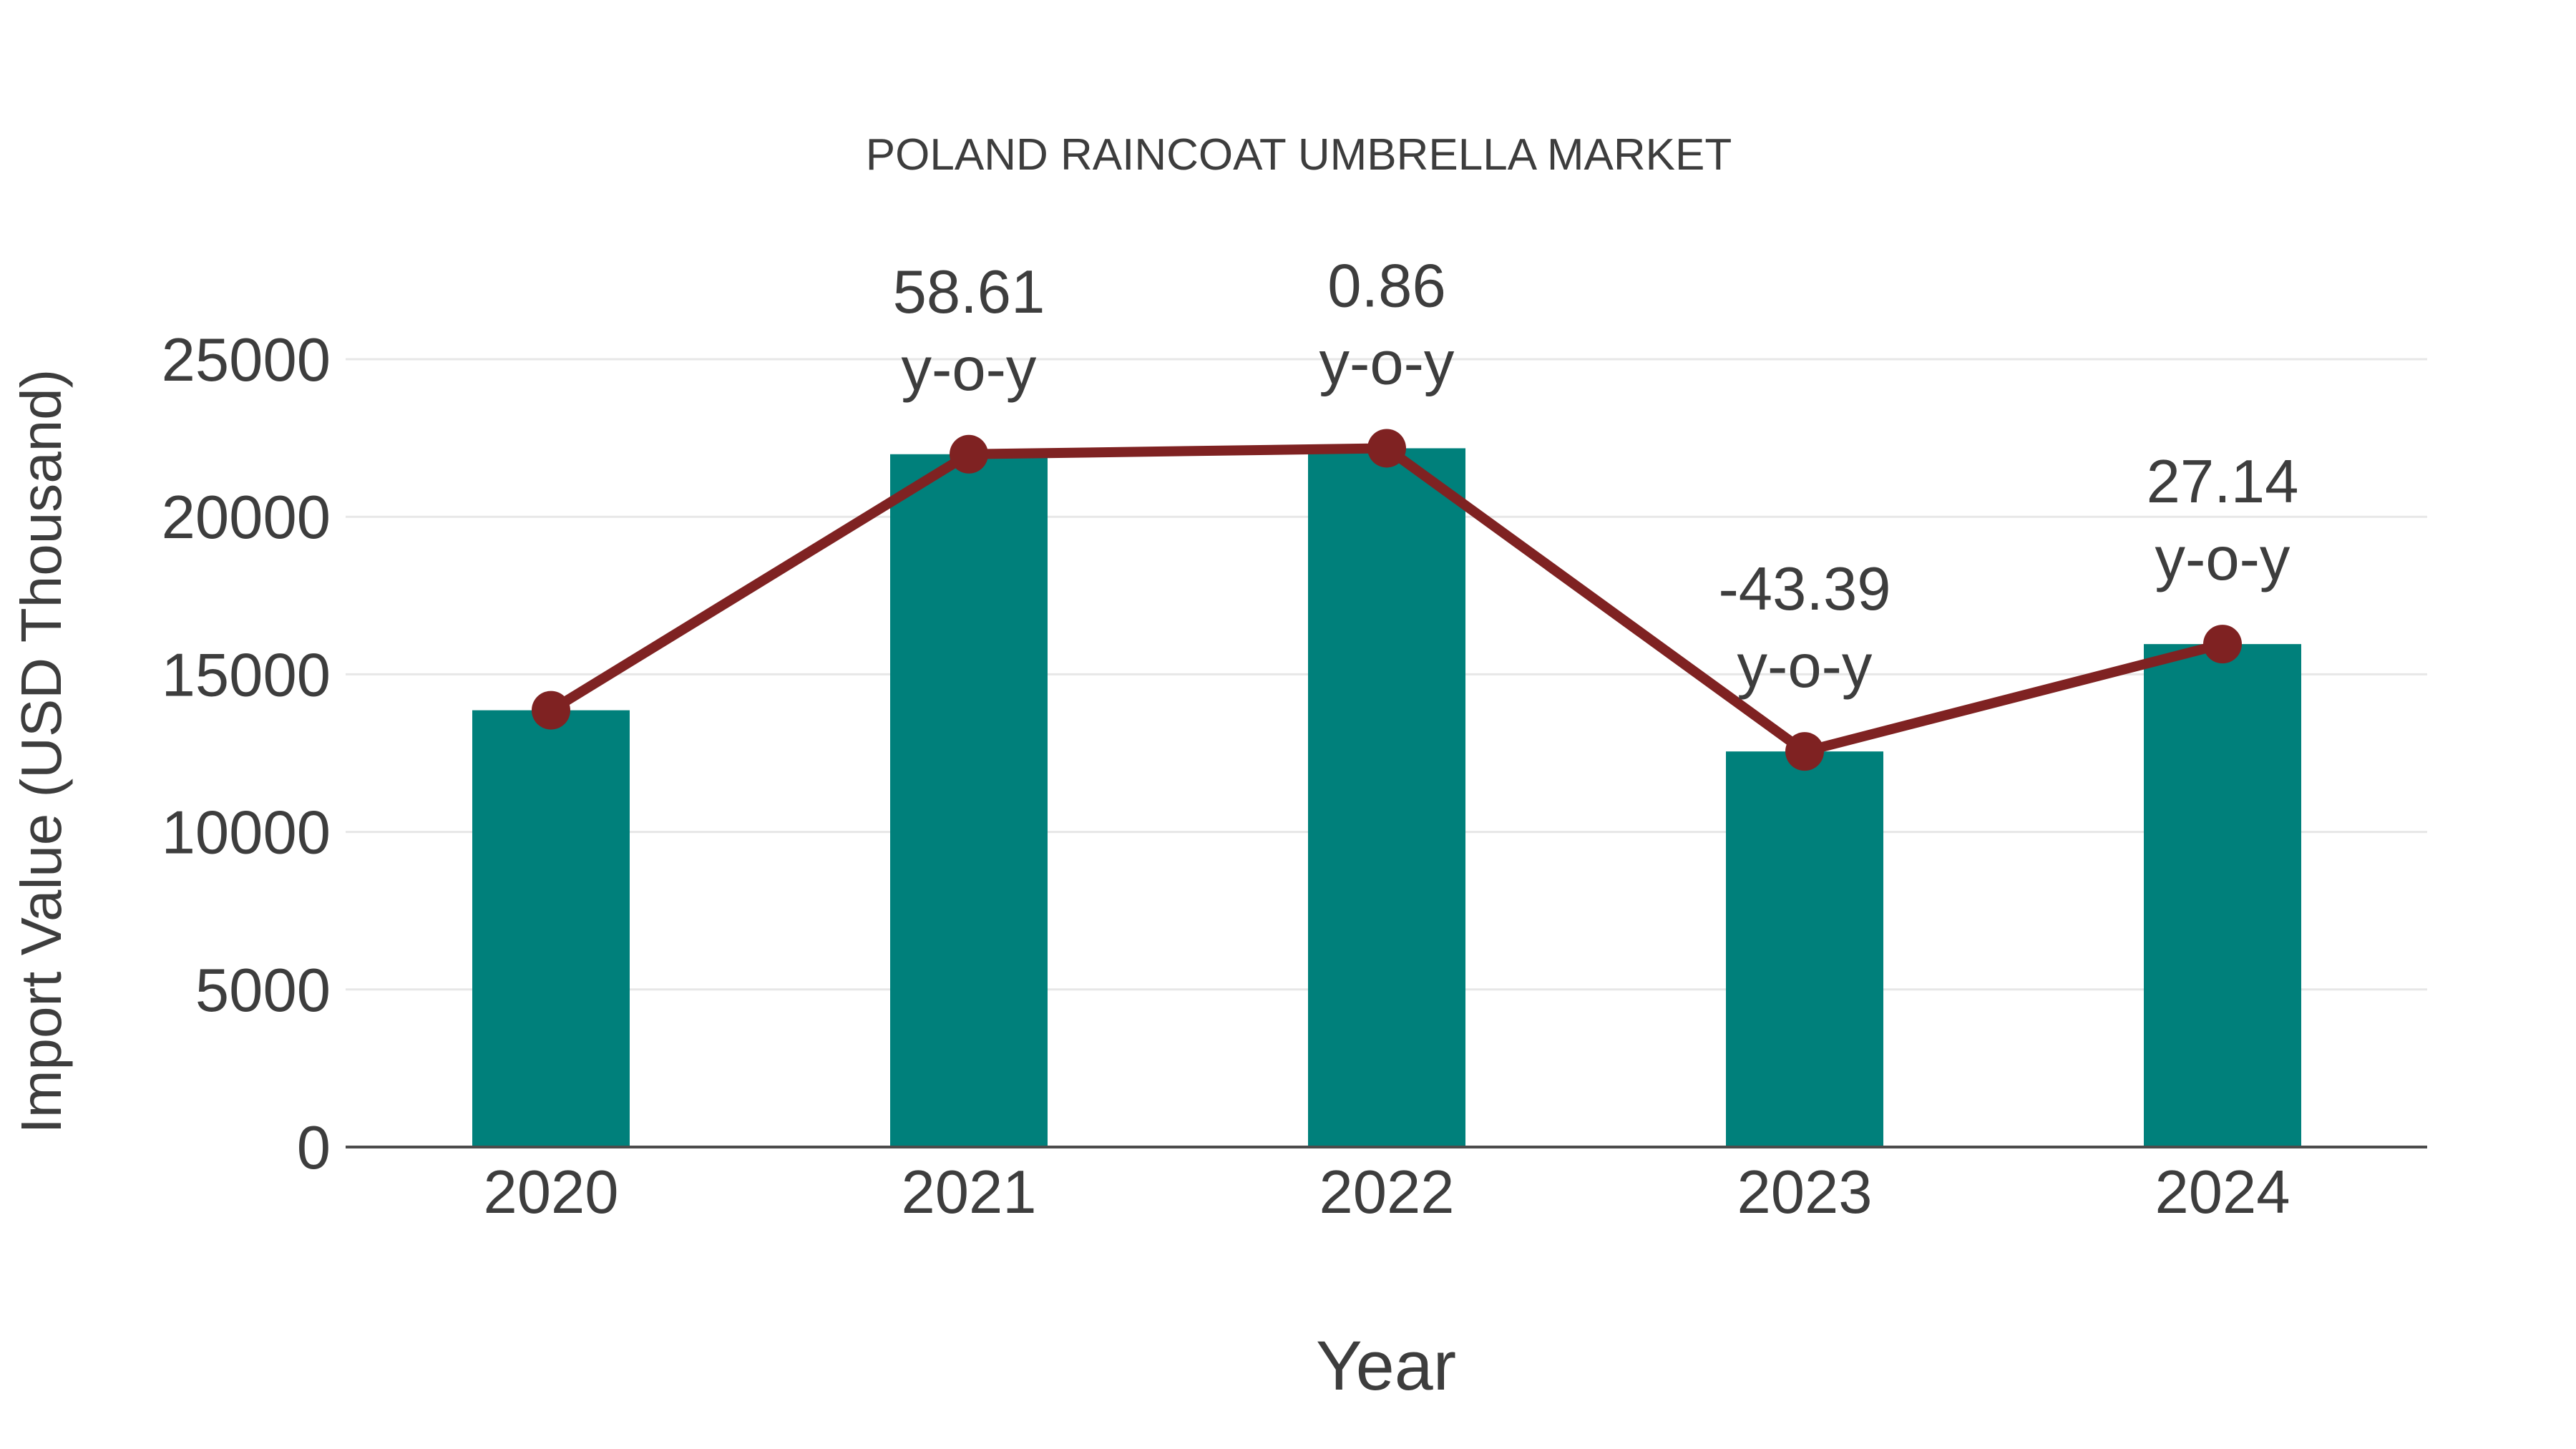 The width and height of the screenshot is (2576, 1449). I want to click on bar-2020, so click(551, 928).